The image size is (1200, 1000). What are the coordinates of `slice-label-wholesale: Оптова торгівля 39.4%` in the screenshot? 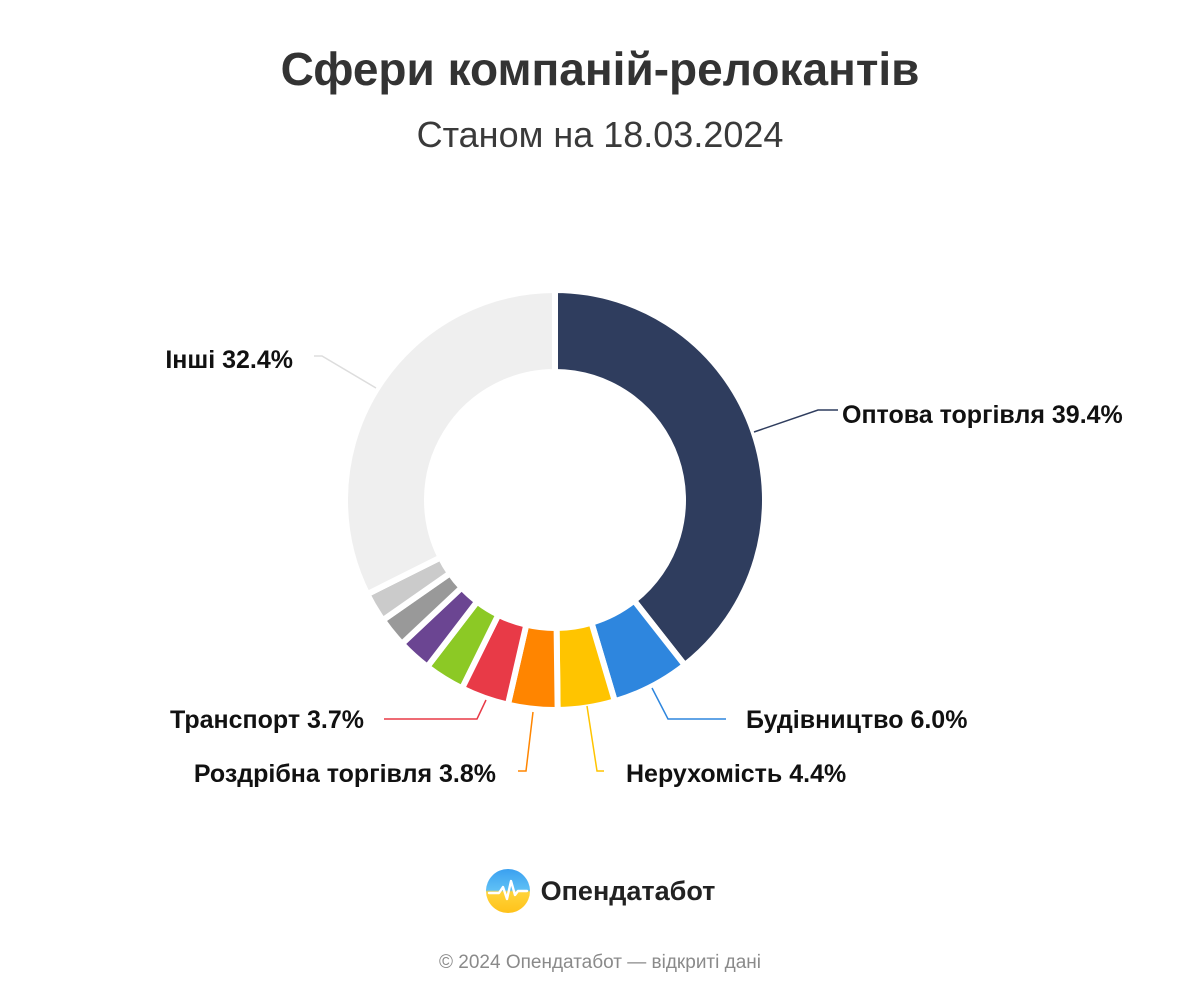 It's located at (982, 415).